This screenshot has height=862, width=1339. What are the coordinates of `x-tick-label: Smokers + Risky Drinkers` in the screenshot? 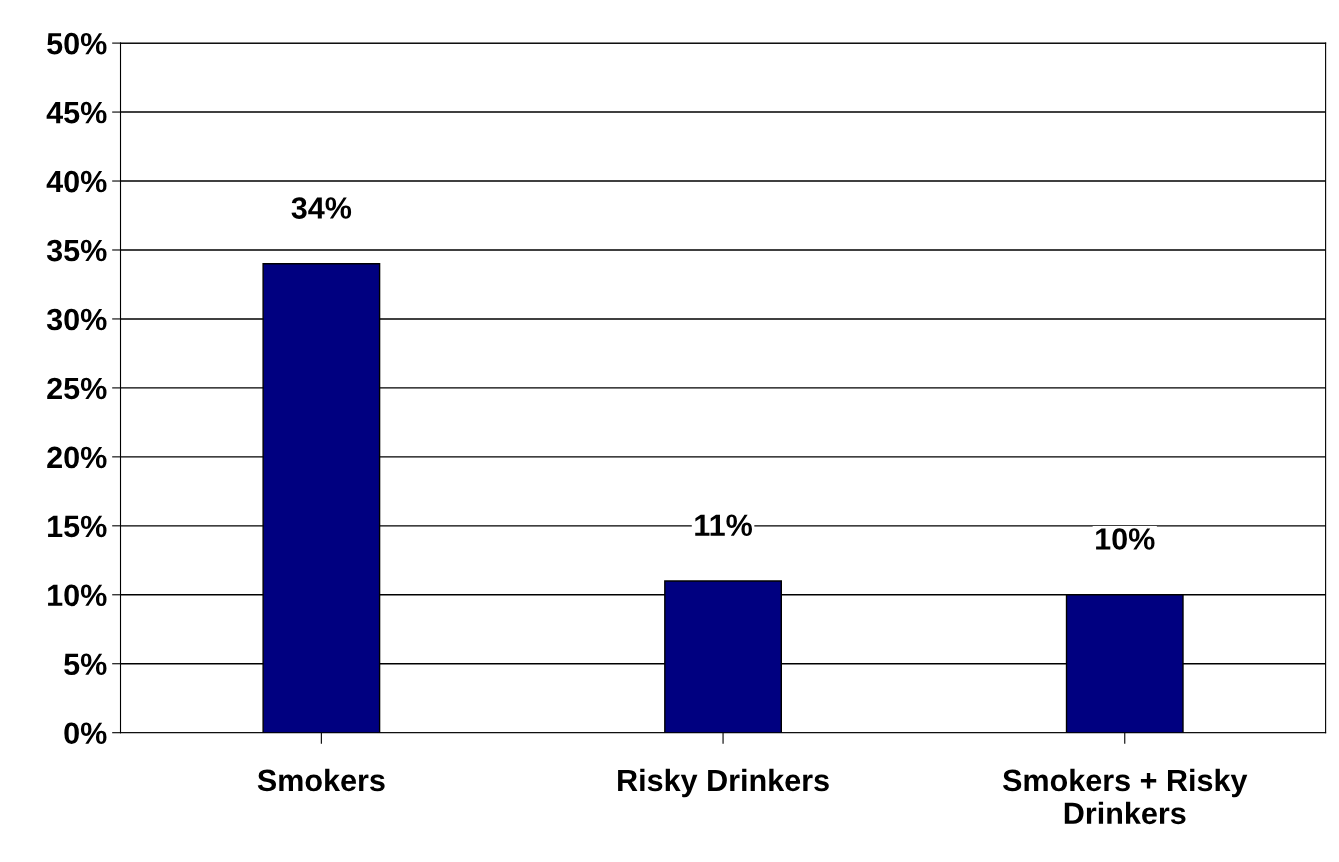 It's located at (1125, 796).